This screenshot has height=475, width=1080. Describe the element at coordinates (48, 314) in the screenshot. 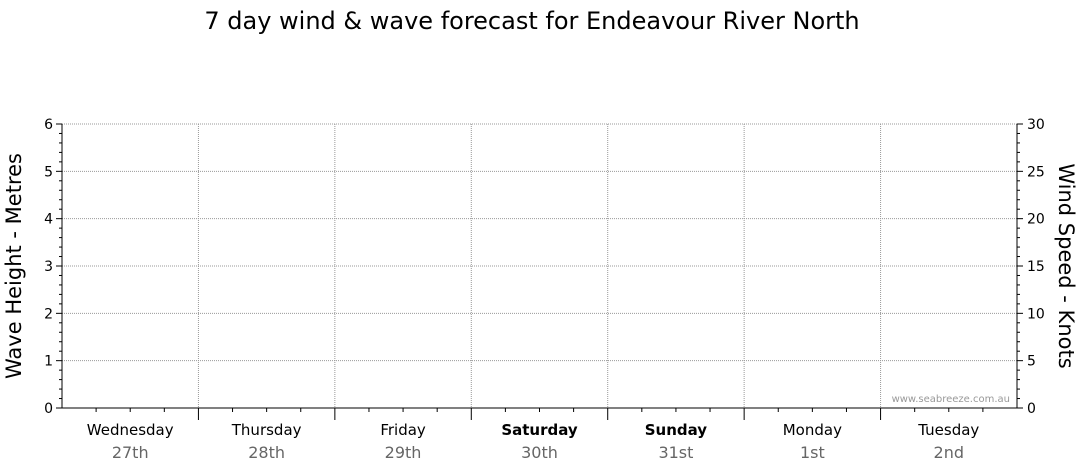

I see `left-tick-label: 2` at that location.